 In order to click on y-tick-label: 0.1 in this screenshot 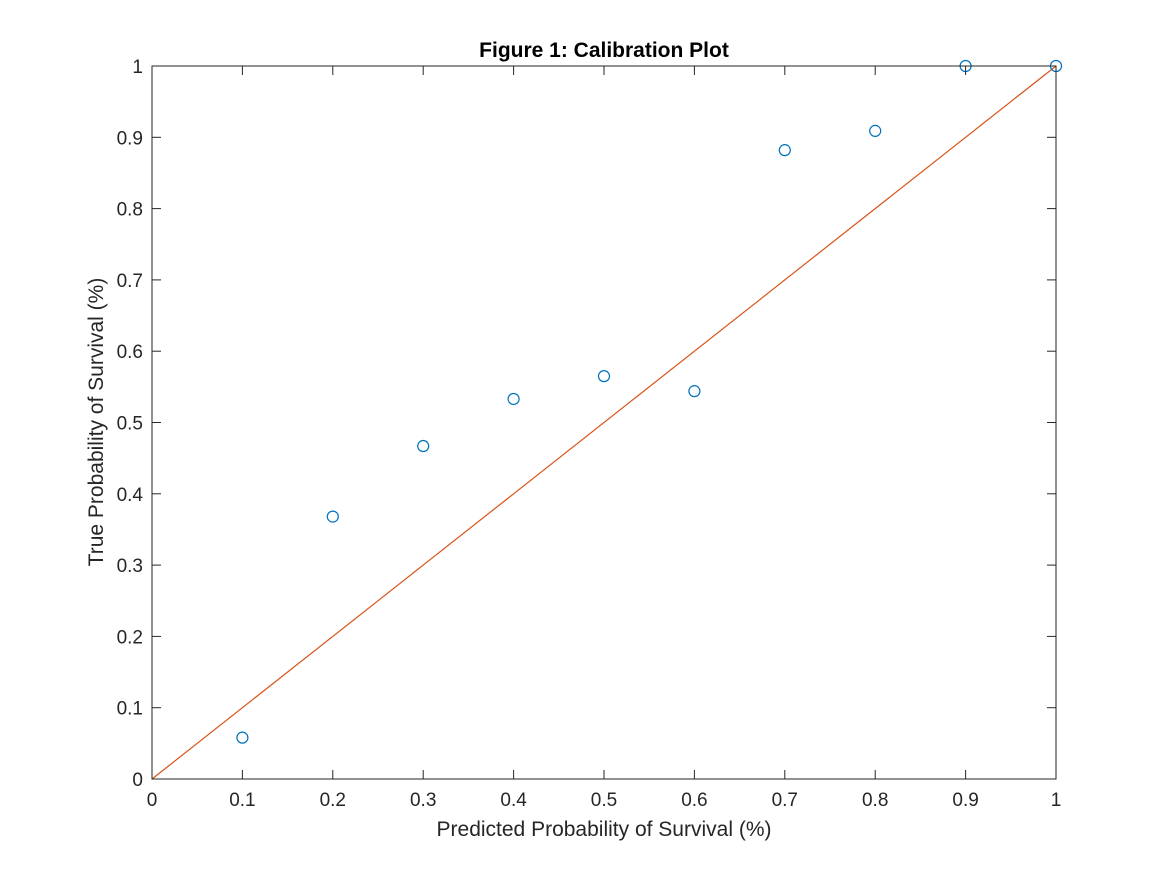, I will do `click(130, 709)`.